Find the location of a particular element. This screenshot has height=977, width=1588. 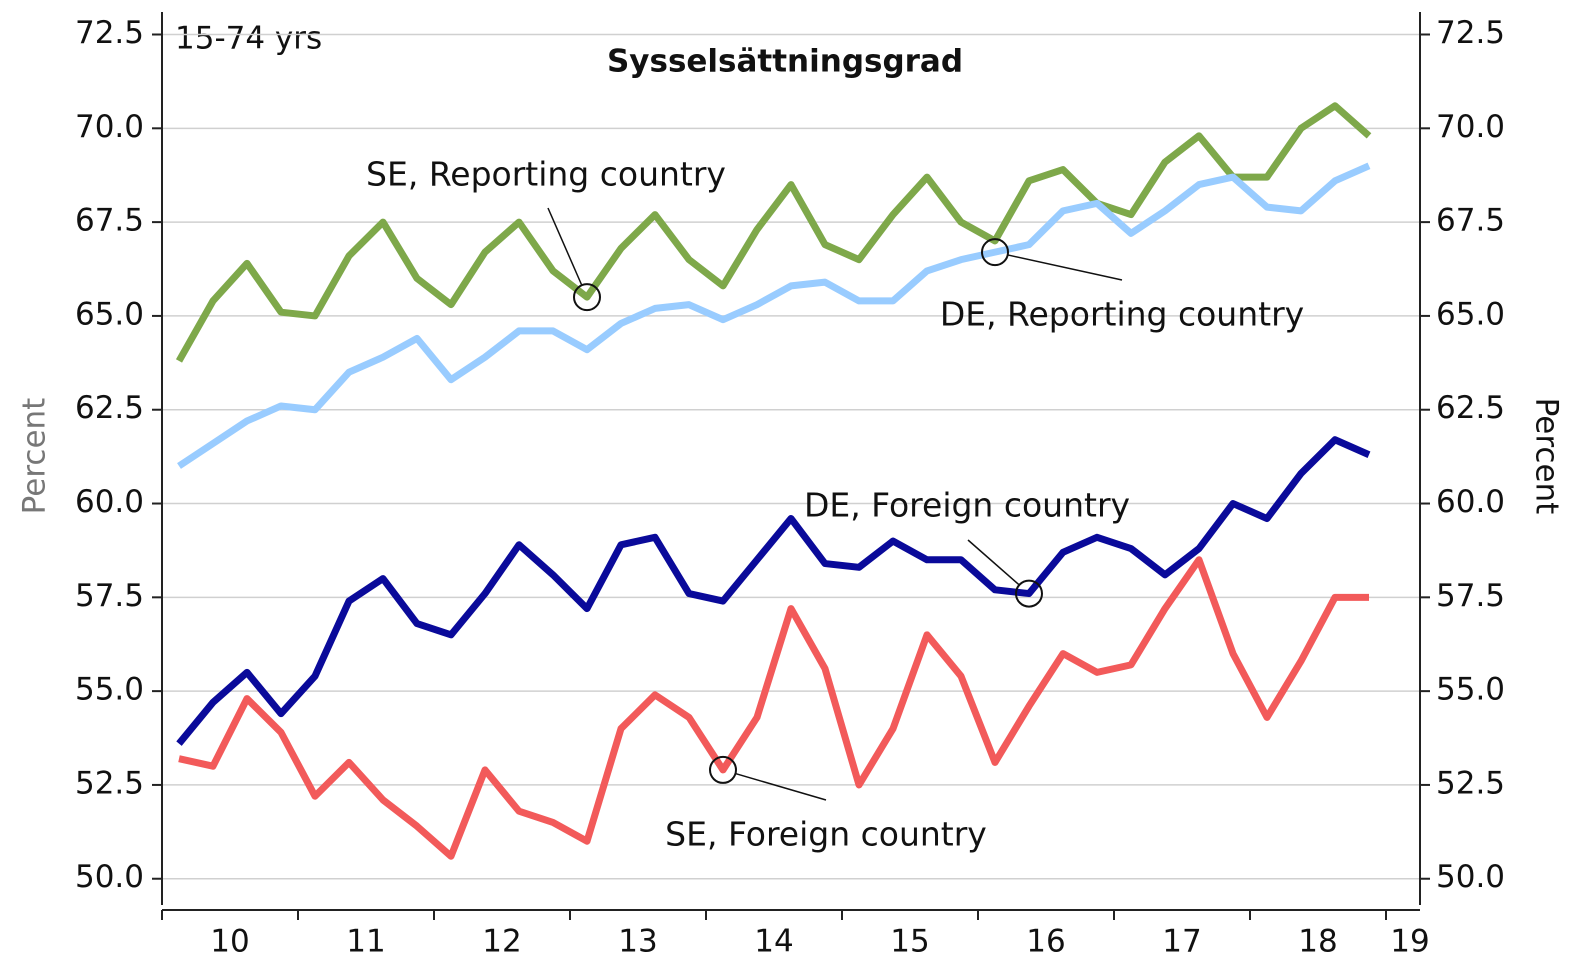

y-tick-label: 55.0 is located at coordinates (109, 690).